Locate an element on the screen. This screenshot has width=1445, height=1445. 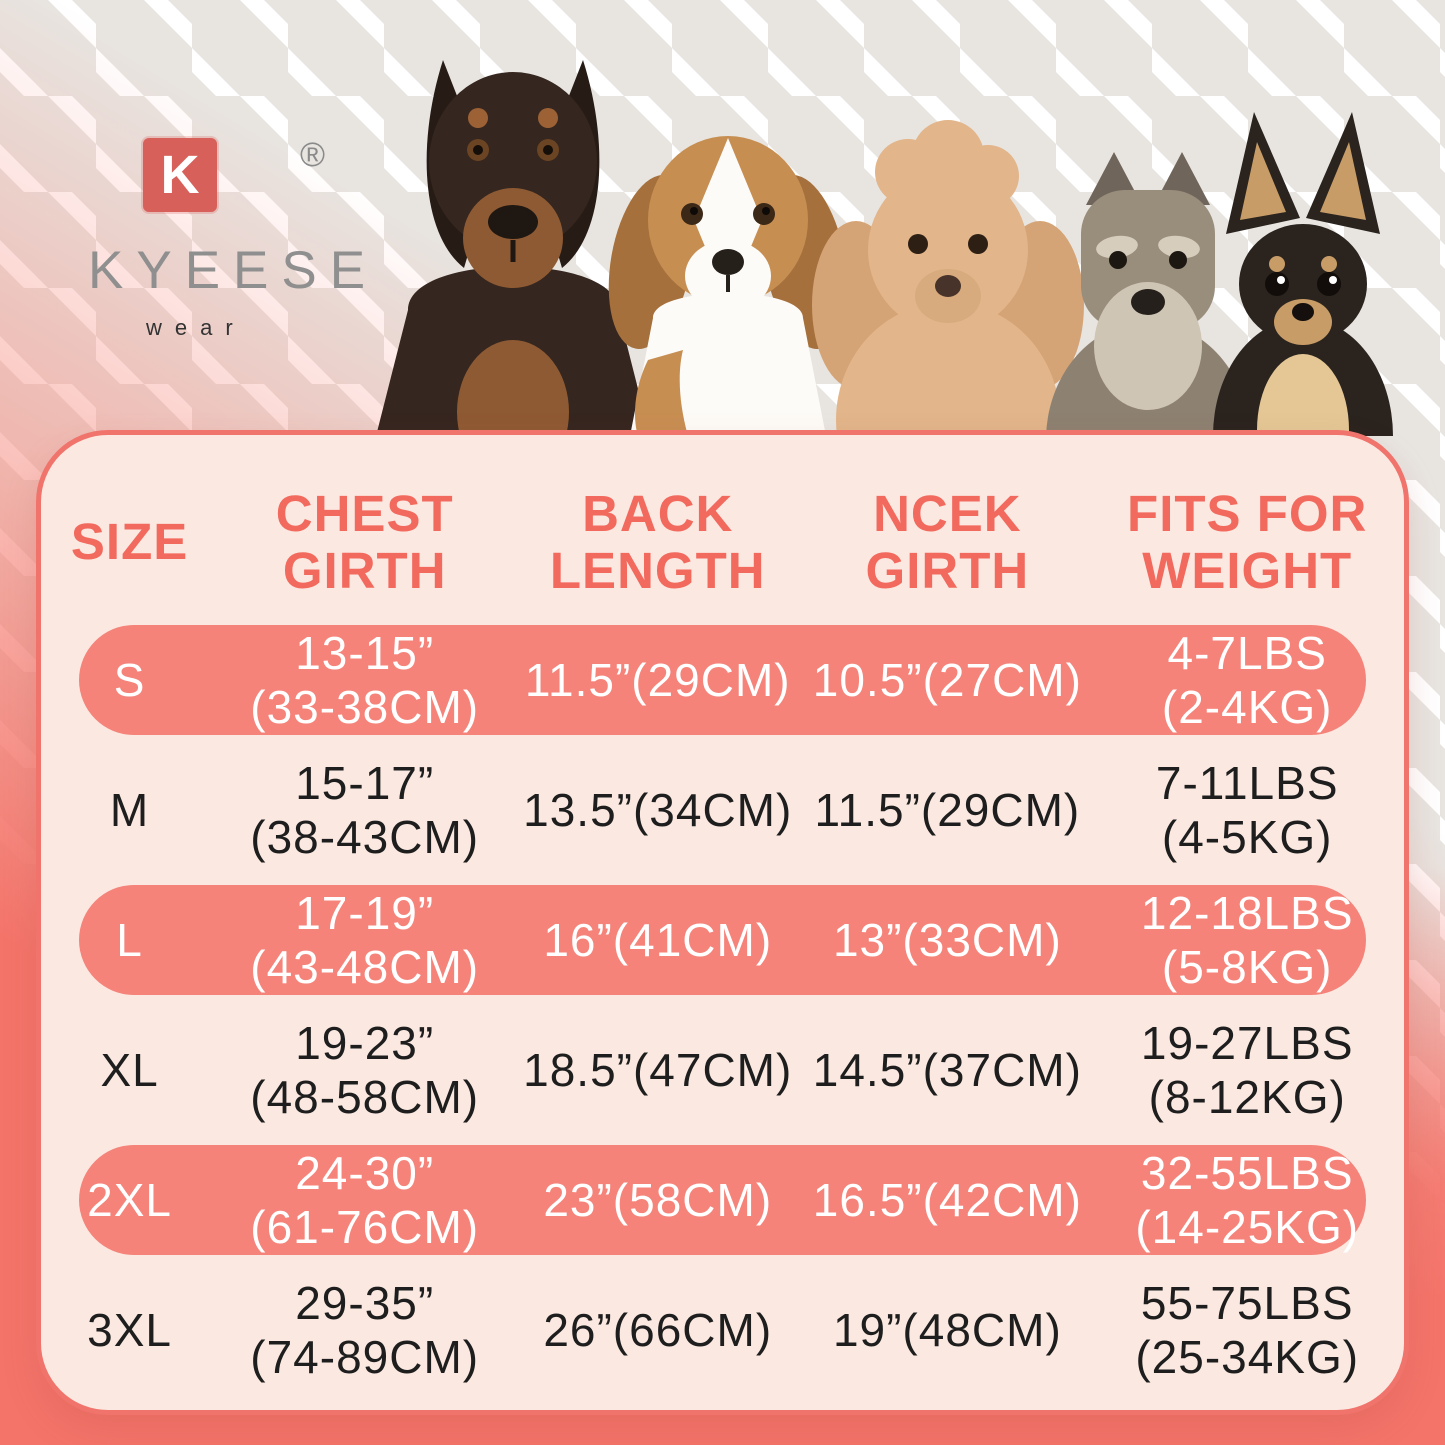
brand-logo-letter: K is located at coordinates (180, 175).